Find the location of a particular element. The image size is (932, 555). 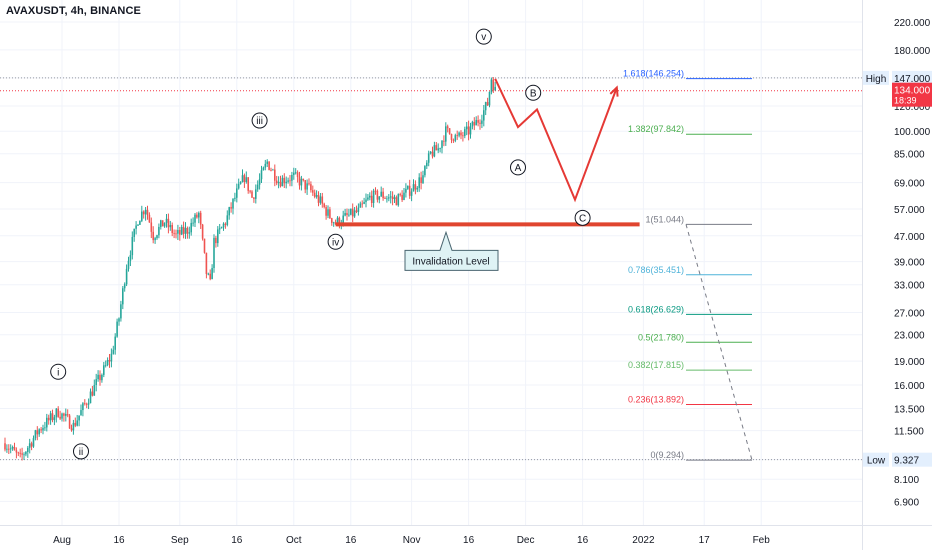

fib-level-label: 0.786(35.451) is located at coordinates (656, 270).